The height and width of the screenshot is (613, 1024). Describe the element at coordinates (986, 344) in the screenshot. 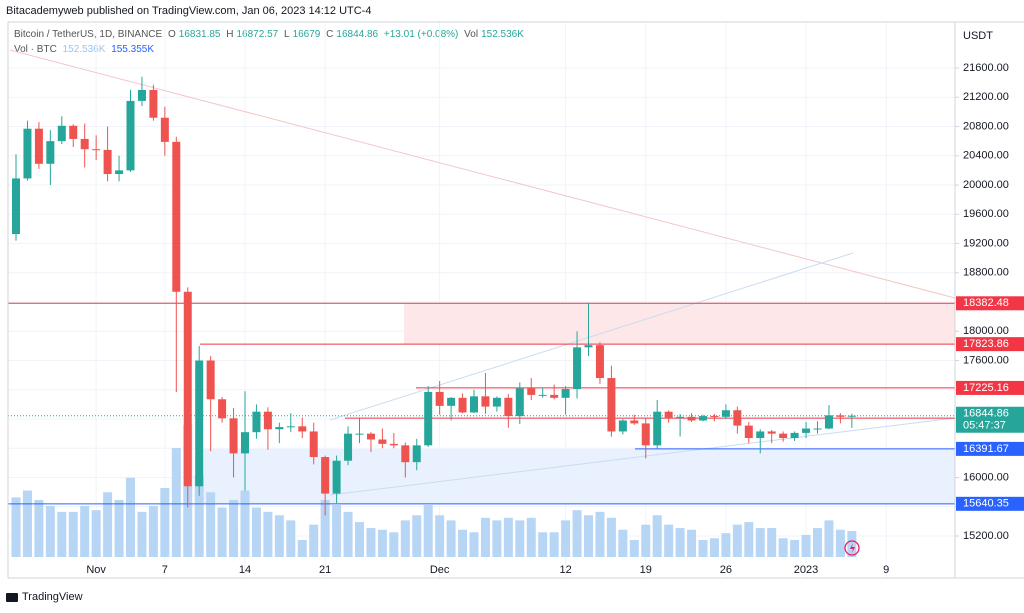

I see `price-label: 17823.86` at that location.